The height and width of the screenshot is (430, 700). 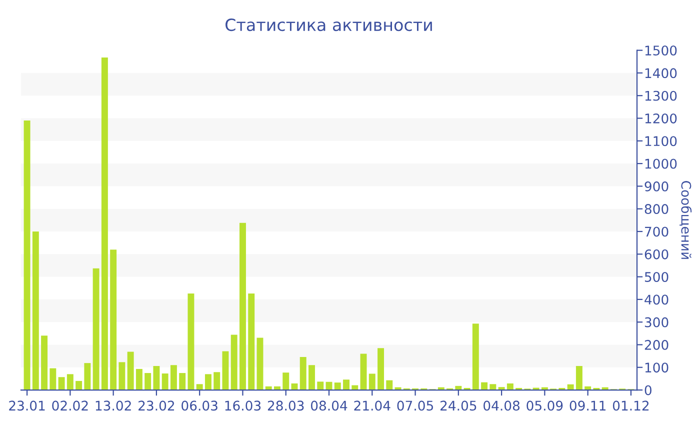 What do you see at coordinates (656, 299) in the screenshot?
I see `y-tick-label: 400` at bounding box center [656, 299].